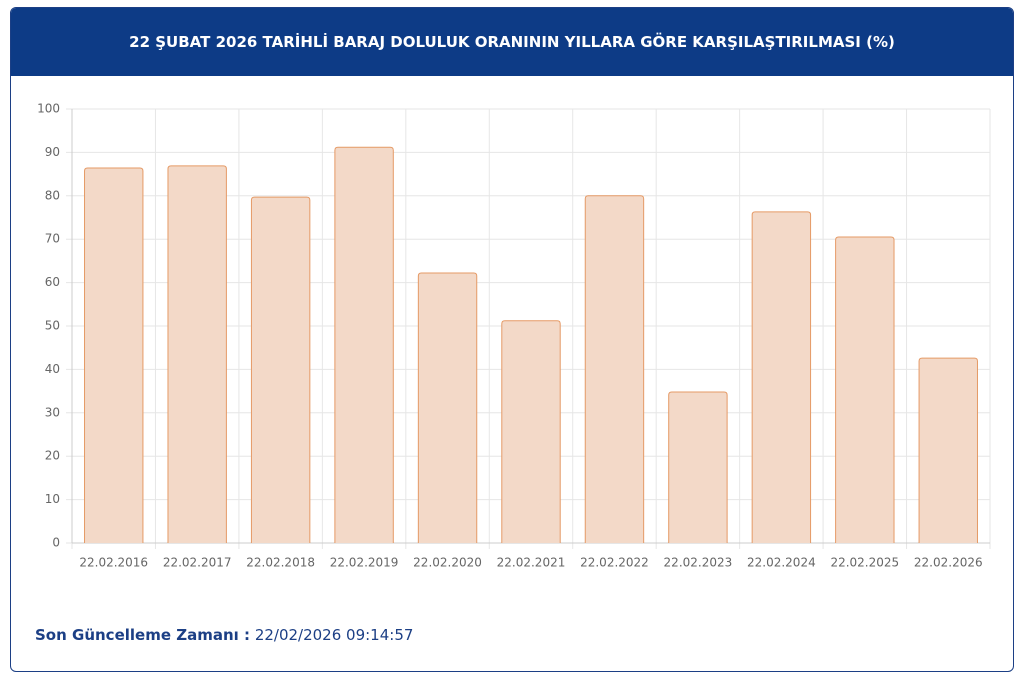 This screenshot has width=1024, height=678. What do you see at coordinates (52, 152) in the screenshot?
I see `y-tick-label: 90` at bounding box center [52, 152].